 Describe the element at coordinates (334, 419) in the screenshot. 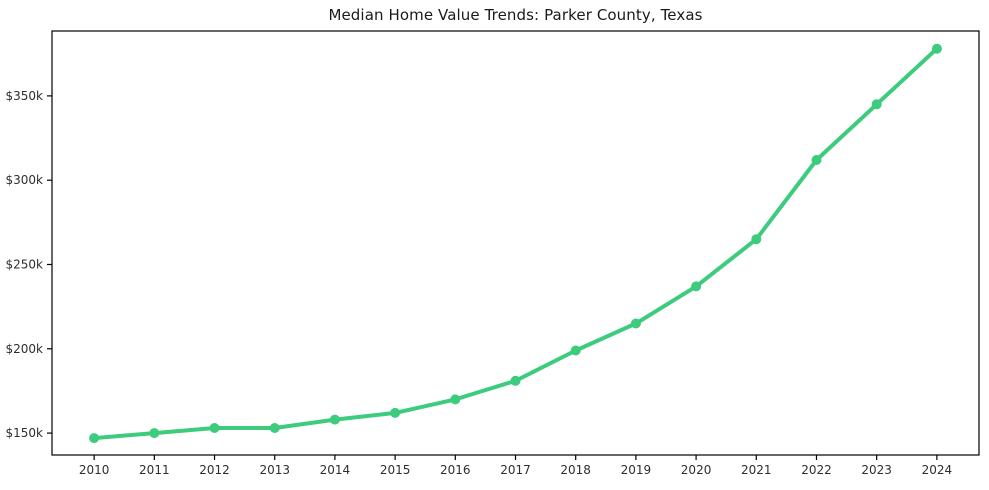

I see `data-point-2014` at that location.